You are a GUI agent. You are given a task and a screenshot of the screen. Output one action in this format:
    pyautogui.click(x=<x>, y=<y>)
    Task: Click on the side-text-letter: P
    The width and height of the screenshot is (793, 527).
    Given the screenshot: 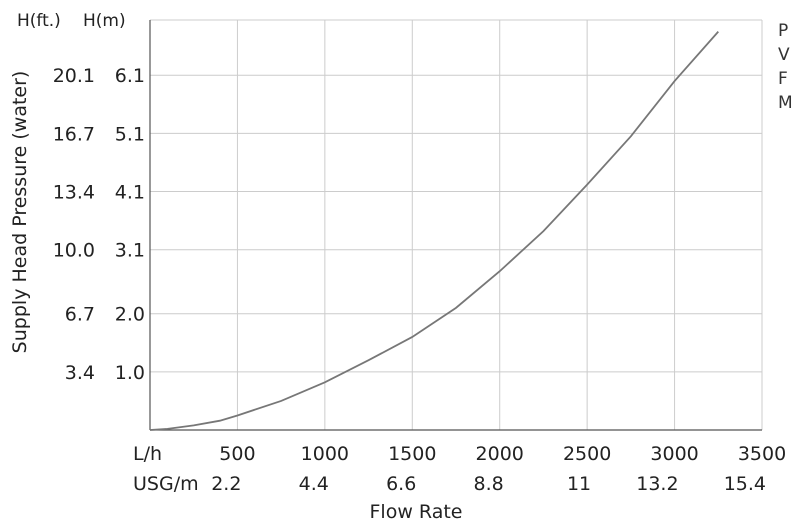 What is the action you would take?
    pyautogui.click(x=783, y=31)
    